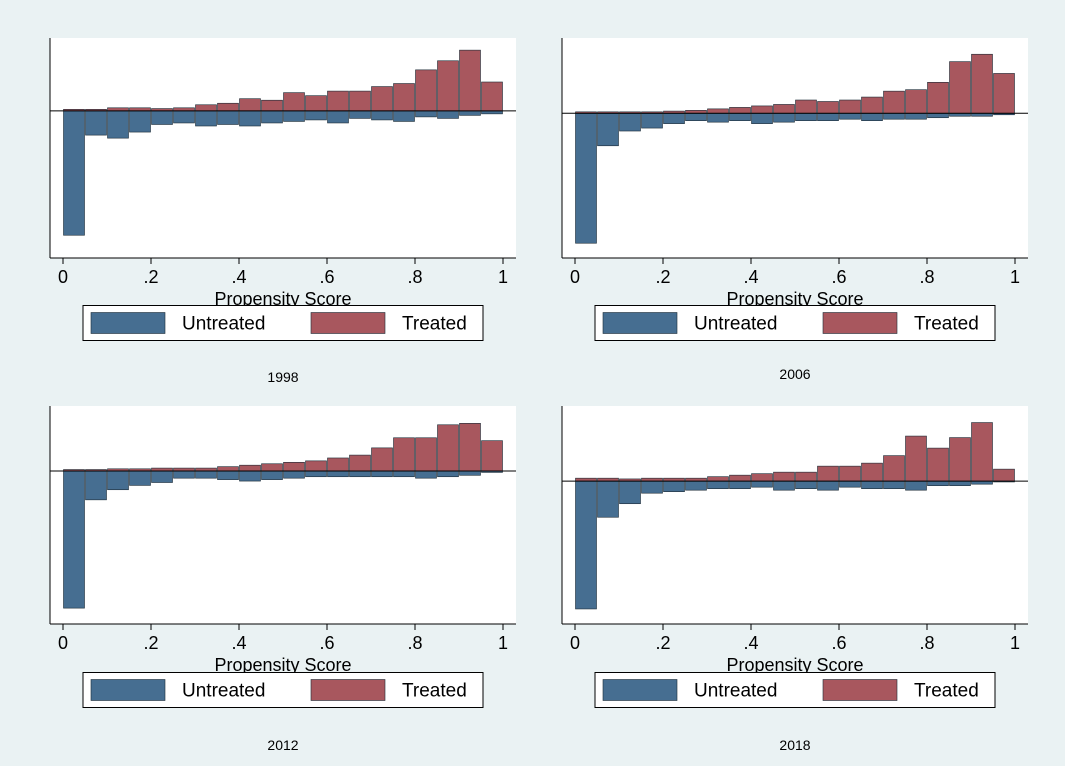 This screenshot has width=1065, height=766. I want to click on panel-subtitle: 2018, so click(794, 745).